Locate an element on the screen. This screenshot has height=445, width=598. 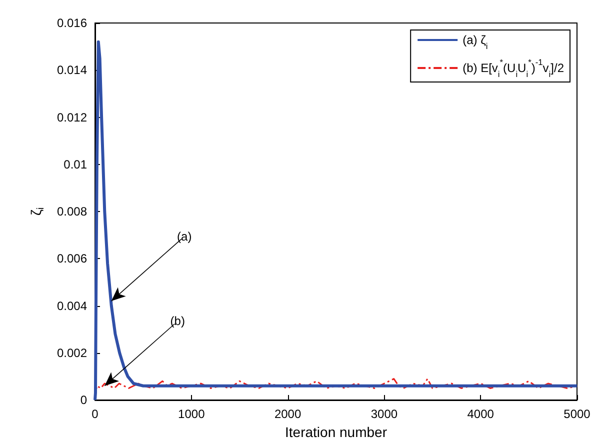
y-tick-label: 0.002 is located at coordinates (72, 353).